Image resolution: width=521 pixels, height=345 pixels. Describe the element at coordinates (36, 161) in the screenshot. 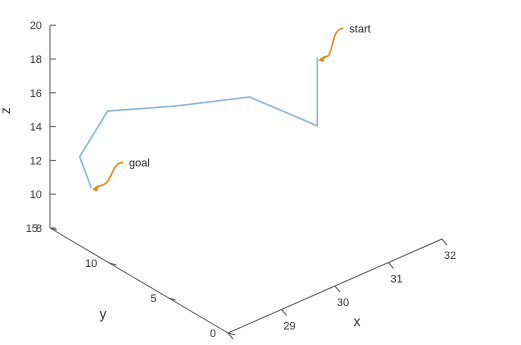

I see `z-tick-label: 12` at that location.